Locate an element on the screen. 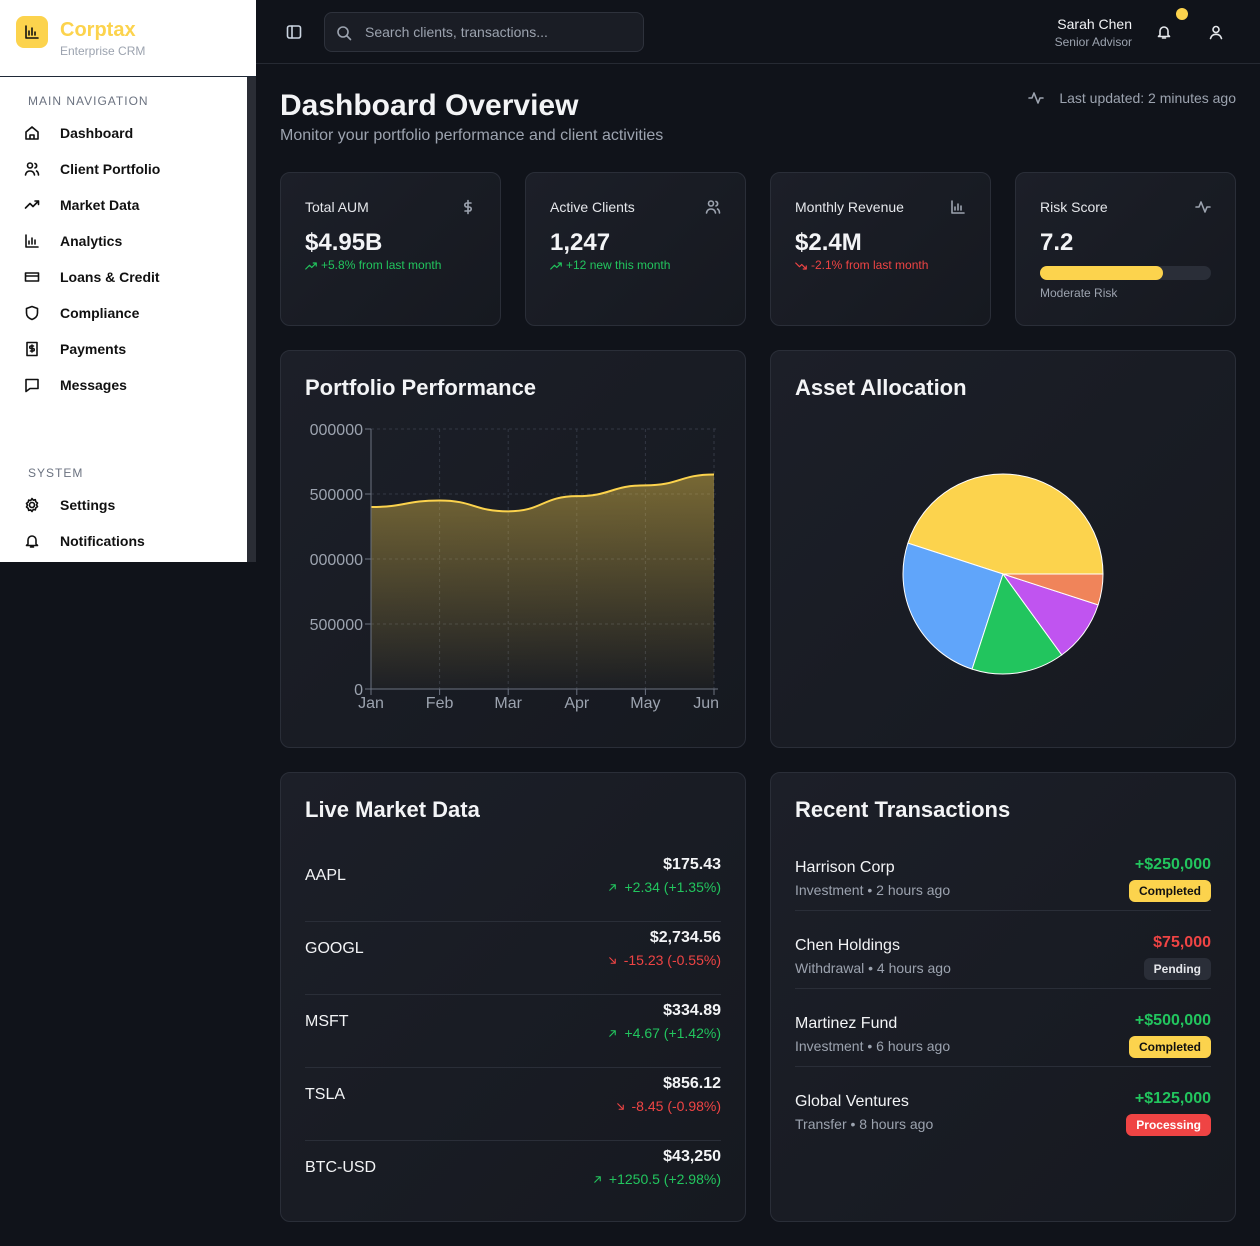 The width and height of the screenshot is (1260, 1246). stat-value: 1,247 is located at coordinates (580, 242).